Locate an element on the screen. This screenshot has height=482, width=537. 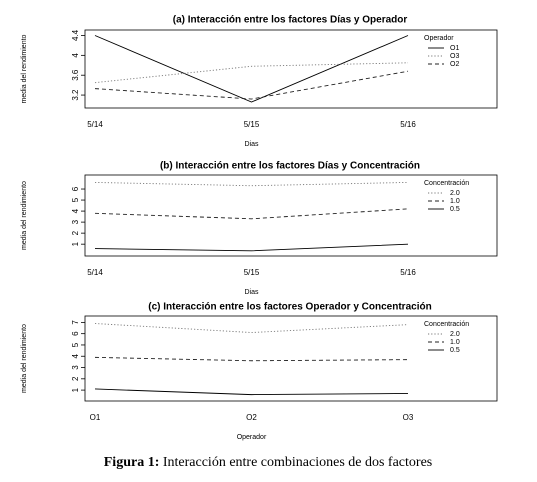
x-tick-label: O3 is located at coordinates (408, 417).